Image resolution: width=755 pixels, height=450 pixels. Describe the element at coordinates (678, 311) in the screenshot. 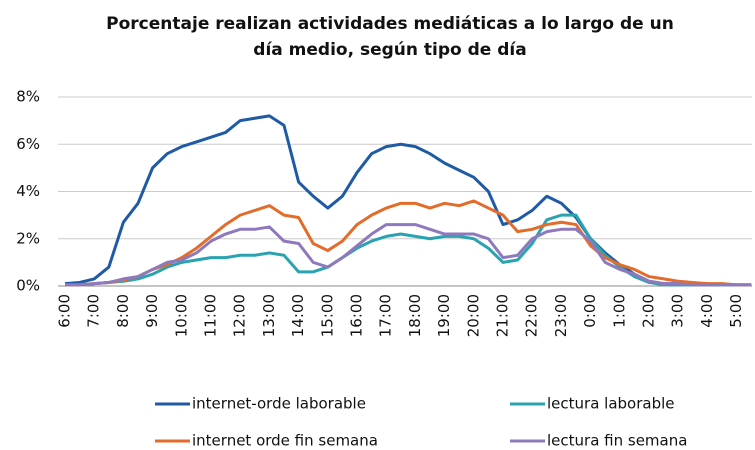

I see `x-tick-label: 3:00` at that location.